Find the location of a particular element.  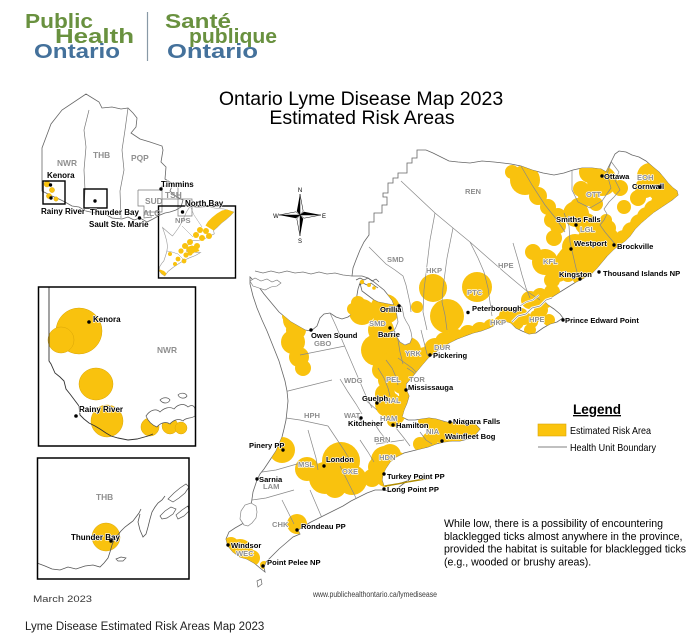

svg-text: OTT is located at coordinates (594, 194).